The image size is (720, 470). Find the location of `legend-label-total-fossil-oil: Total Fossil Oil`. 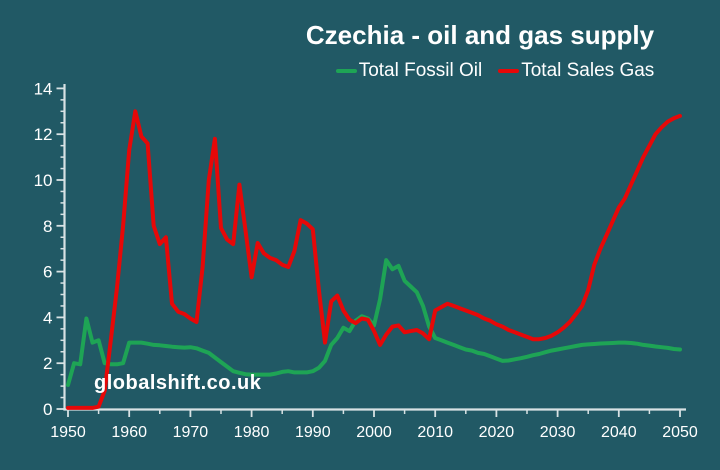

legend-label-total-fossil-oil: Total Fossil Oil is located at coordinates (420, 70).